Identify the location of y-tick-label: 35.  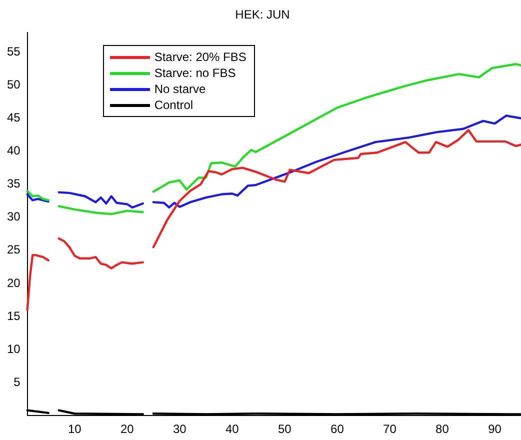
(13, 183).